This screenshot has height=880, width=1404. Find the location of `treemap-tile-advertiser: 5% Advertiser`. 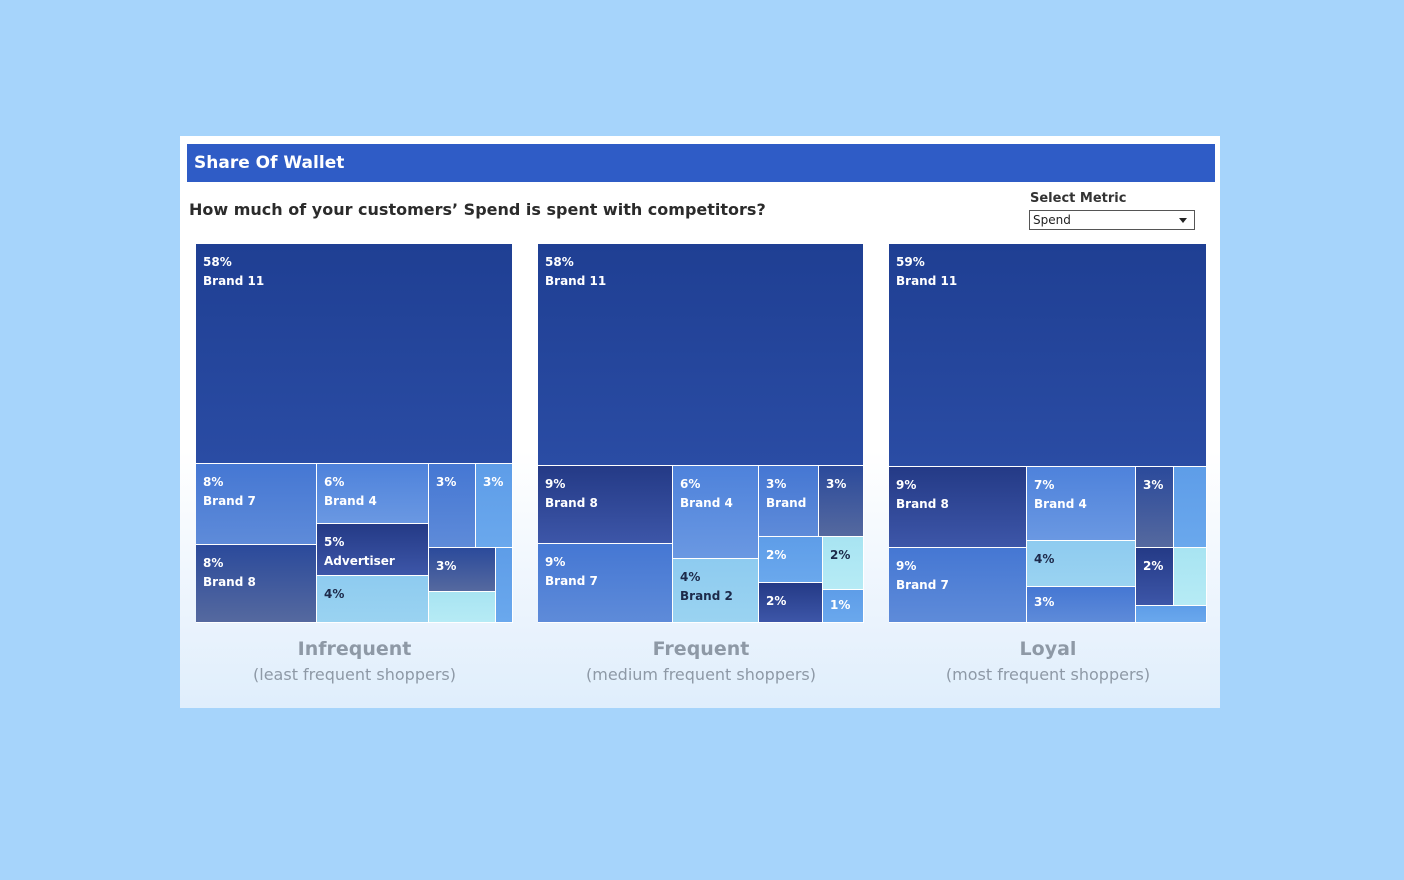

treemap-tile-advertiser: 5% Advertiser is located at coordinates (373, 550).